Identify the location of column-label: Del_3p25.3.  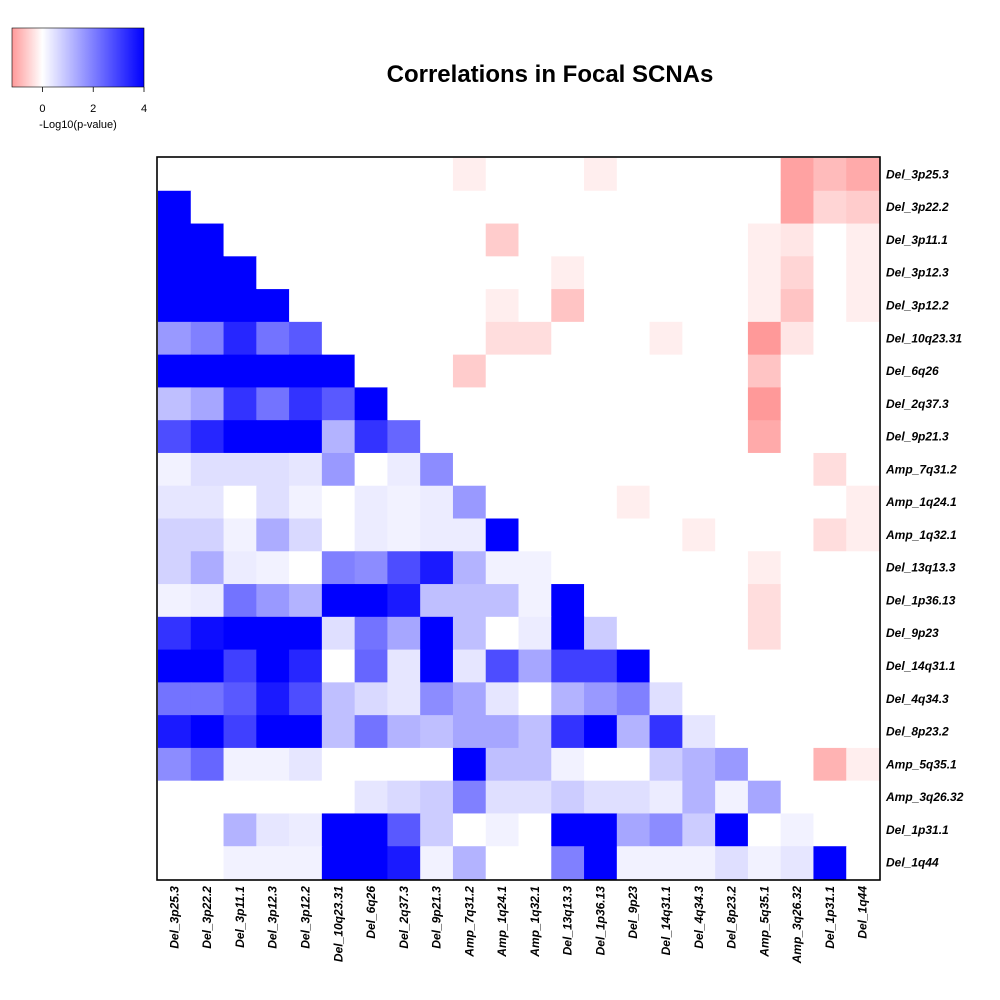
(174, 917).